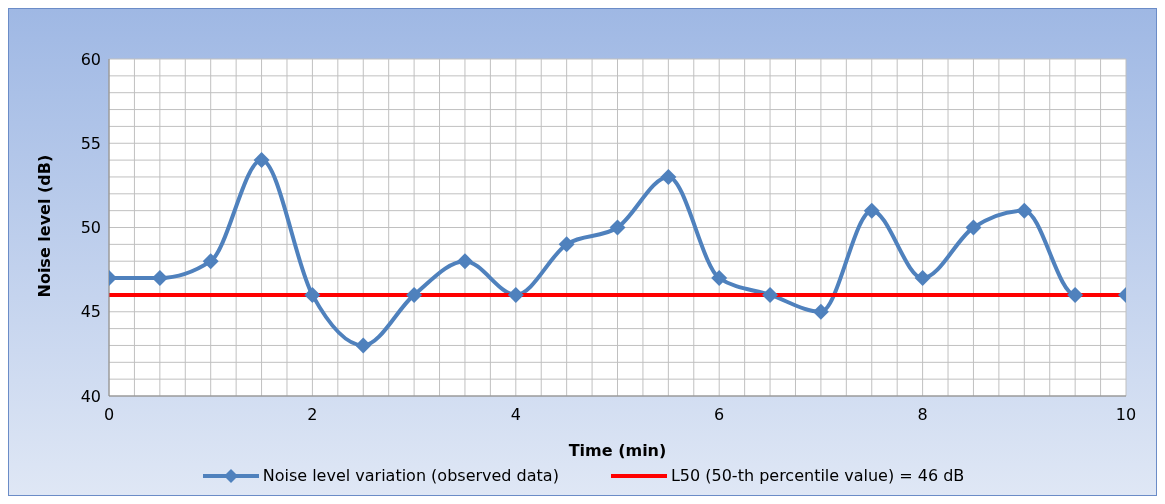 The height and width of the screenshot is (504, 1165). I want to click on y-axis-title: Noise level (dB), so click(44, 226).